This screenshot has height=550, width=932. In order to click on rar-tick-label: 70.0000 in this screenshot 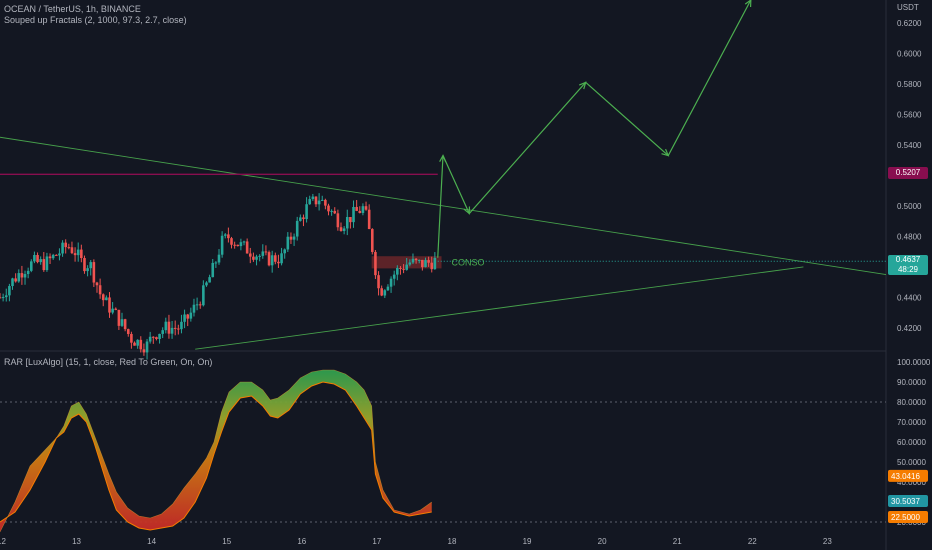, I will do `click(911, 422)`.